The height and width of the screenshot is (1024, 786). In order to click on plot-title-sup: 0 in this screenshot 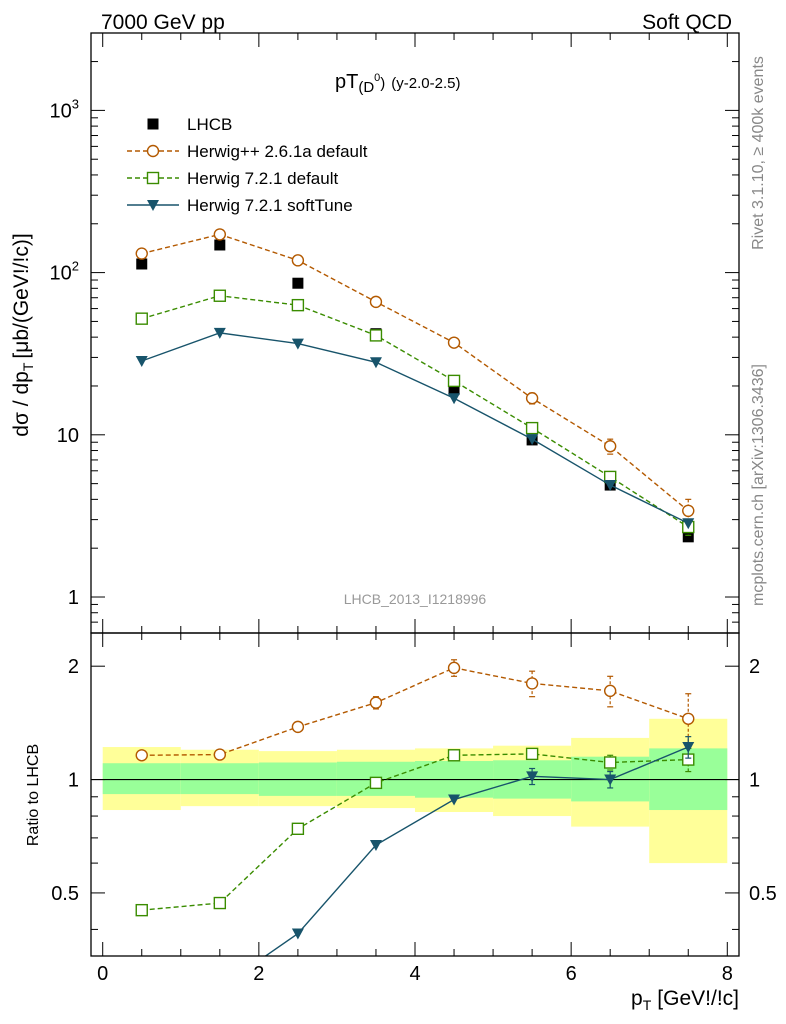, I will do `click(377, 78)`.